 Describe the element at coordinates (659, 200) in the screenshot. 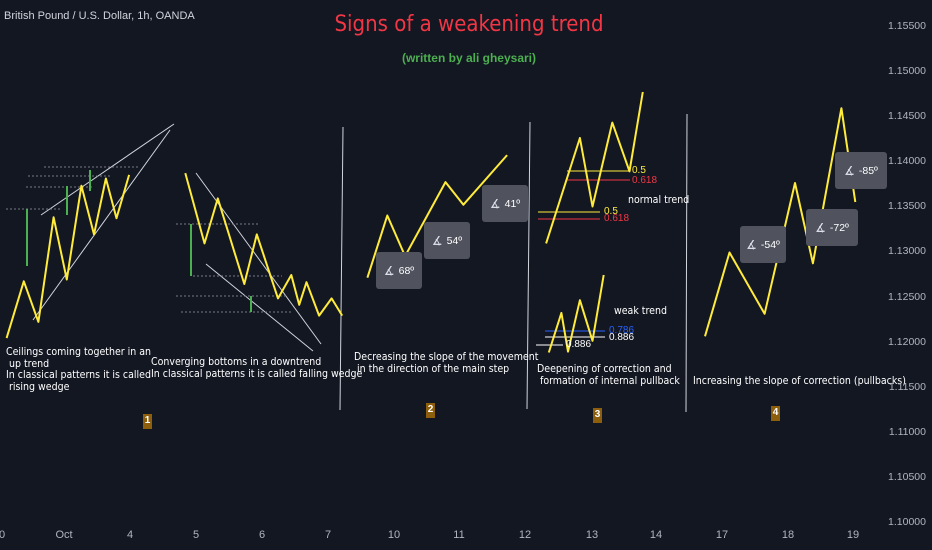

I see `normal-trend-label: normal trend` at that location.